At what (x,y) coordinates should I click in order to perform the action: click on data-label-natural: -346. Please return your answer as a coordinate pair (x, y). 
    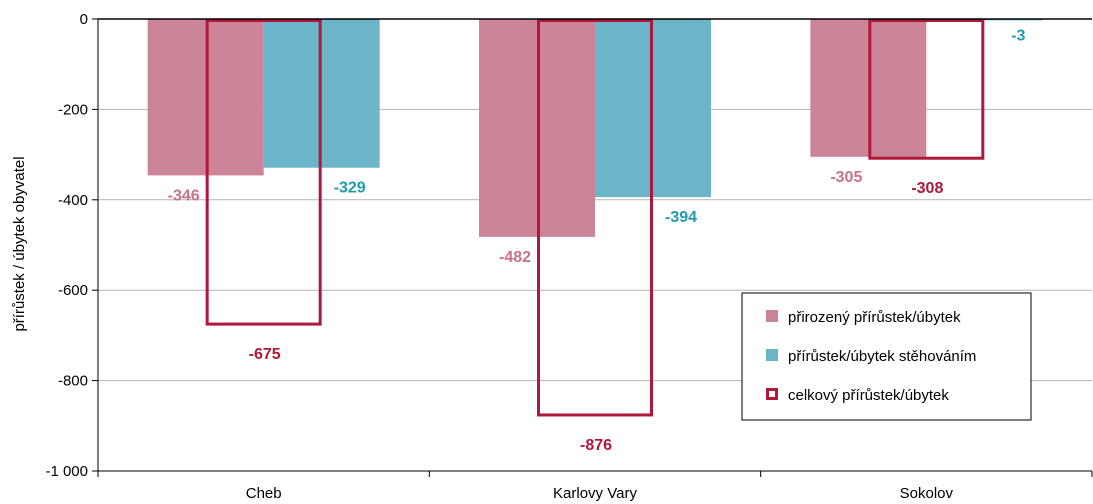
    Looking at the image, I should click on (184, 195).